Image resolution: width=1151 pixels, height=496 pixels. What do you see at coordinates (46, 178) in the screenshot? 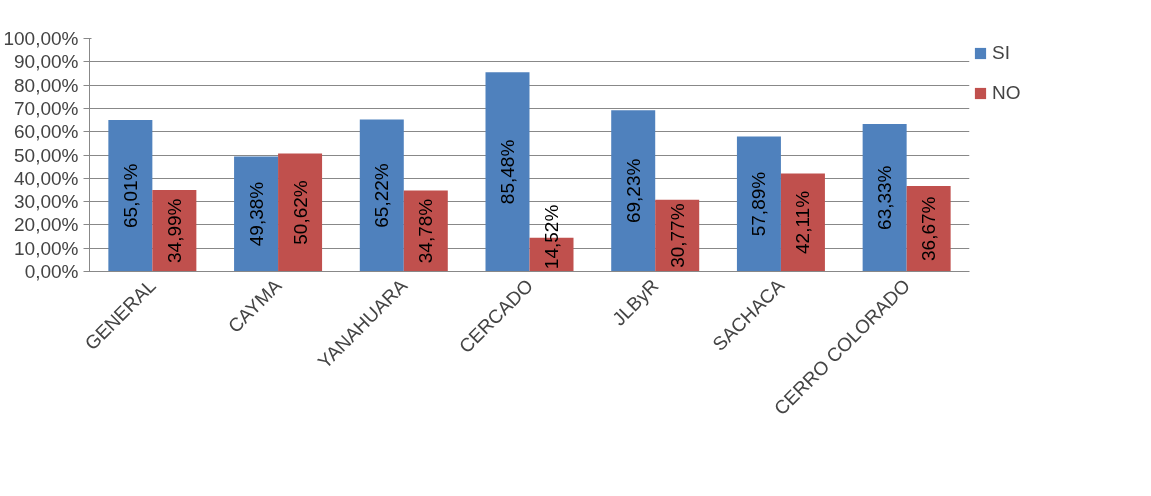
I see `y-tick-label: 40,00%` at bounding box center [46, 178].